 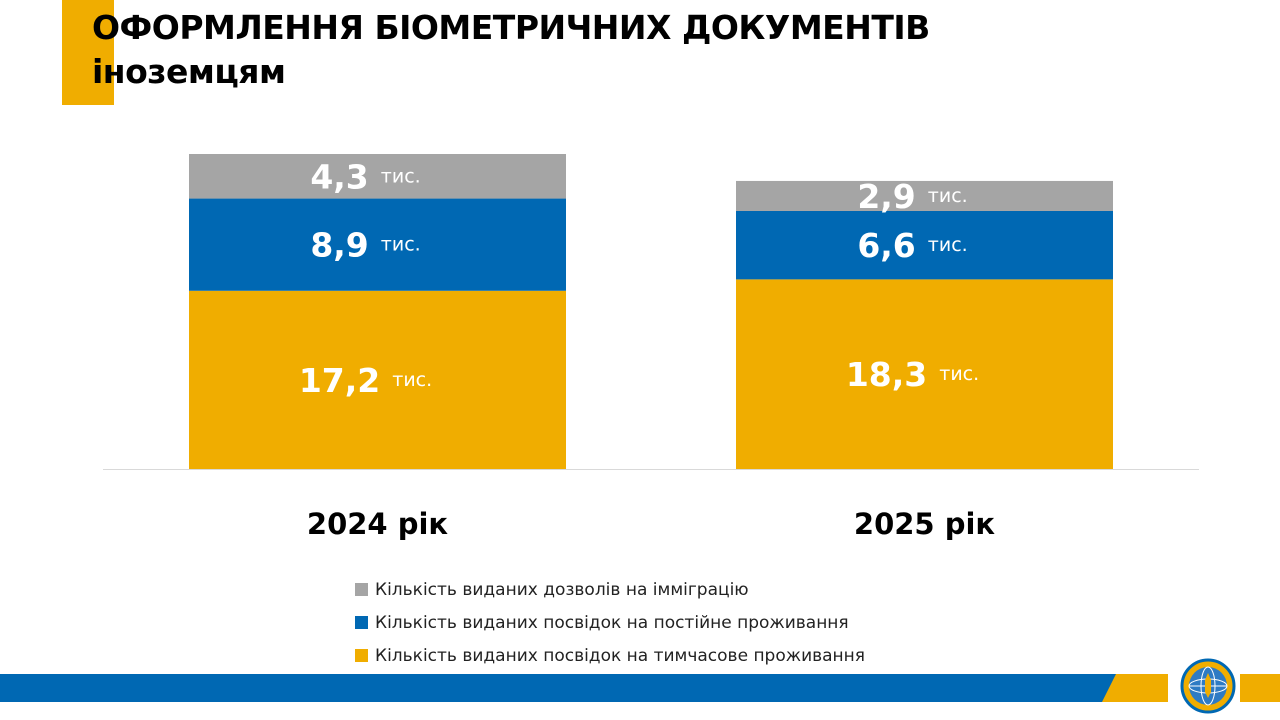 What do you see at coordinates (912, 245) in the screenshot?
I see `data-label-permanent-residence-2: 6,6 тис.` at bounding box center [912, 245].